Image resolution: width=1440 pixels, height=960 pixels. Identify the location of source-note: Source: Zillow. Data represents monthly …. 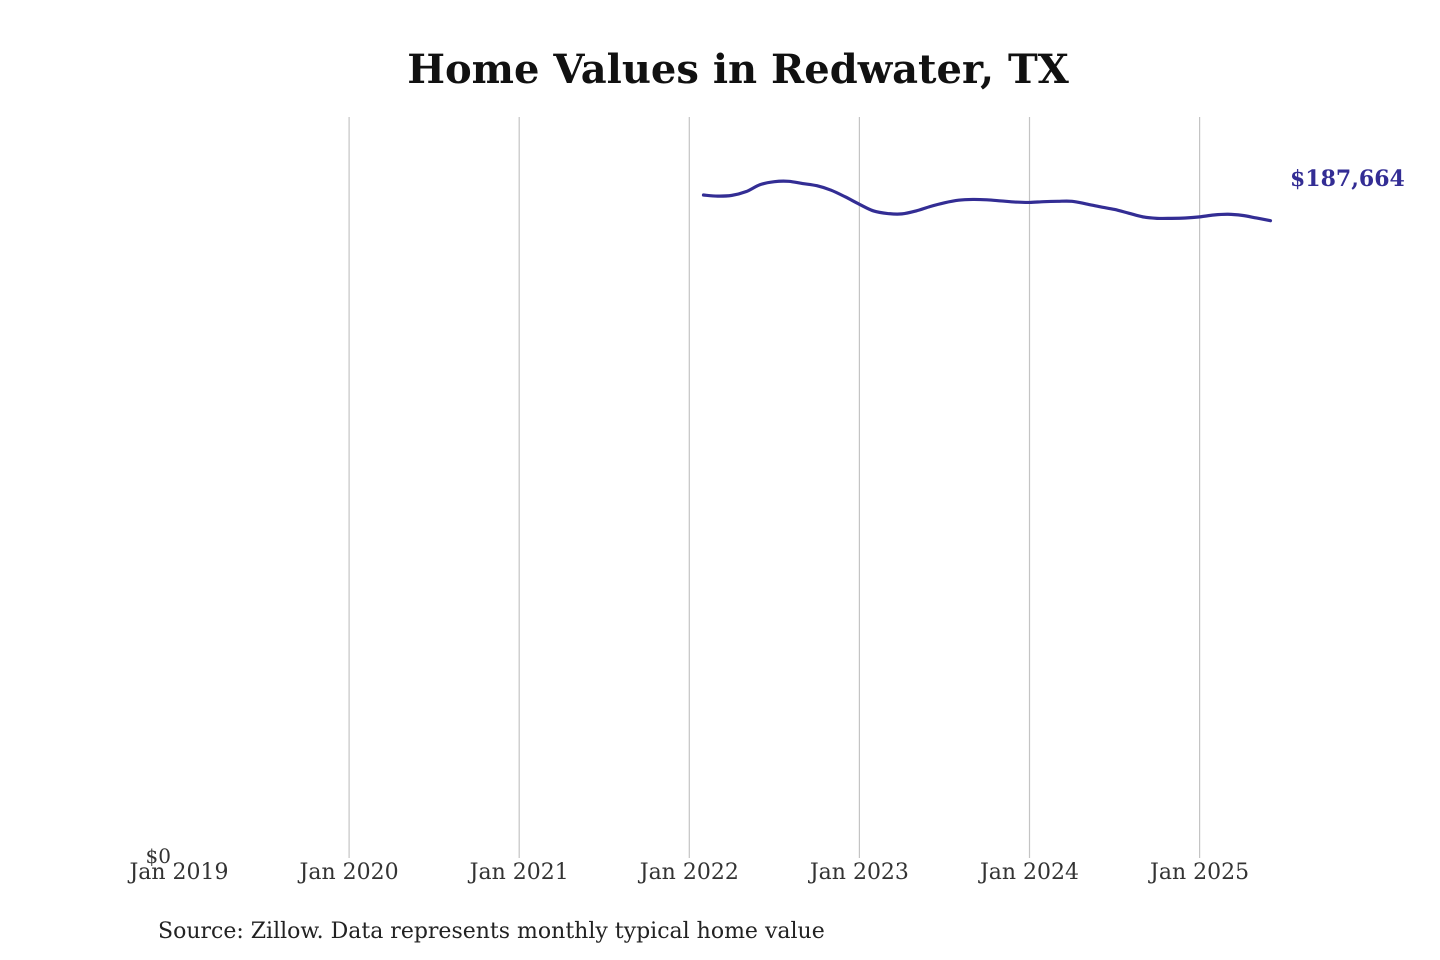
(491, 931).